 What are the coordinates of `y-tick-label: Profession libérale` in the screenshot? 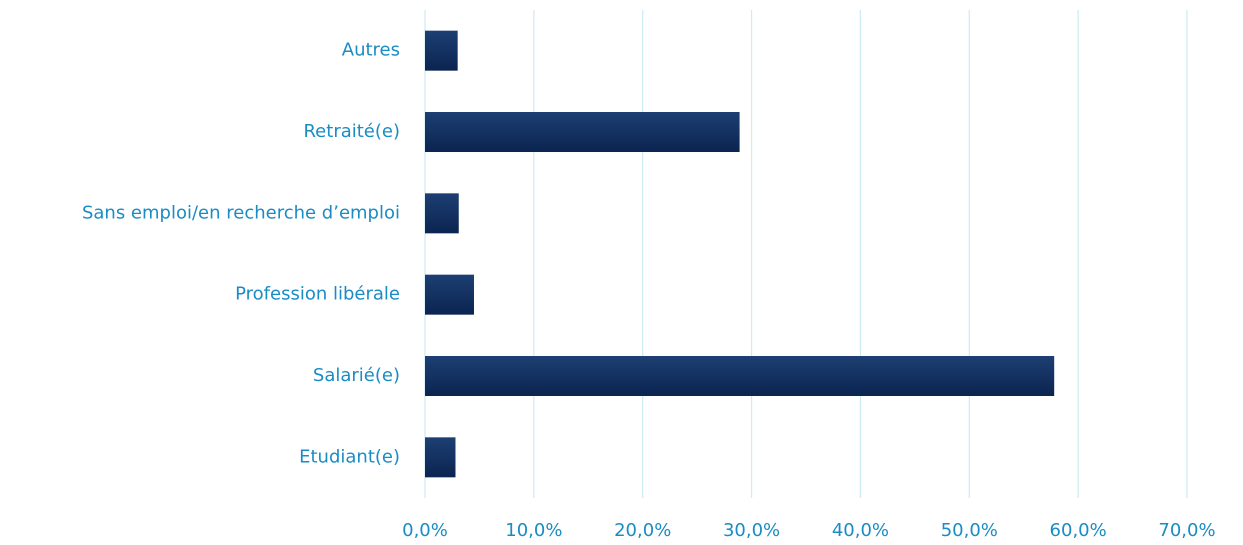 It's located at (317, 294).